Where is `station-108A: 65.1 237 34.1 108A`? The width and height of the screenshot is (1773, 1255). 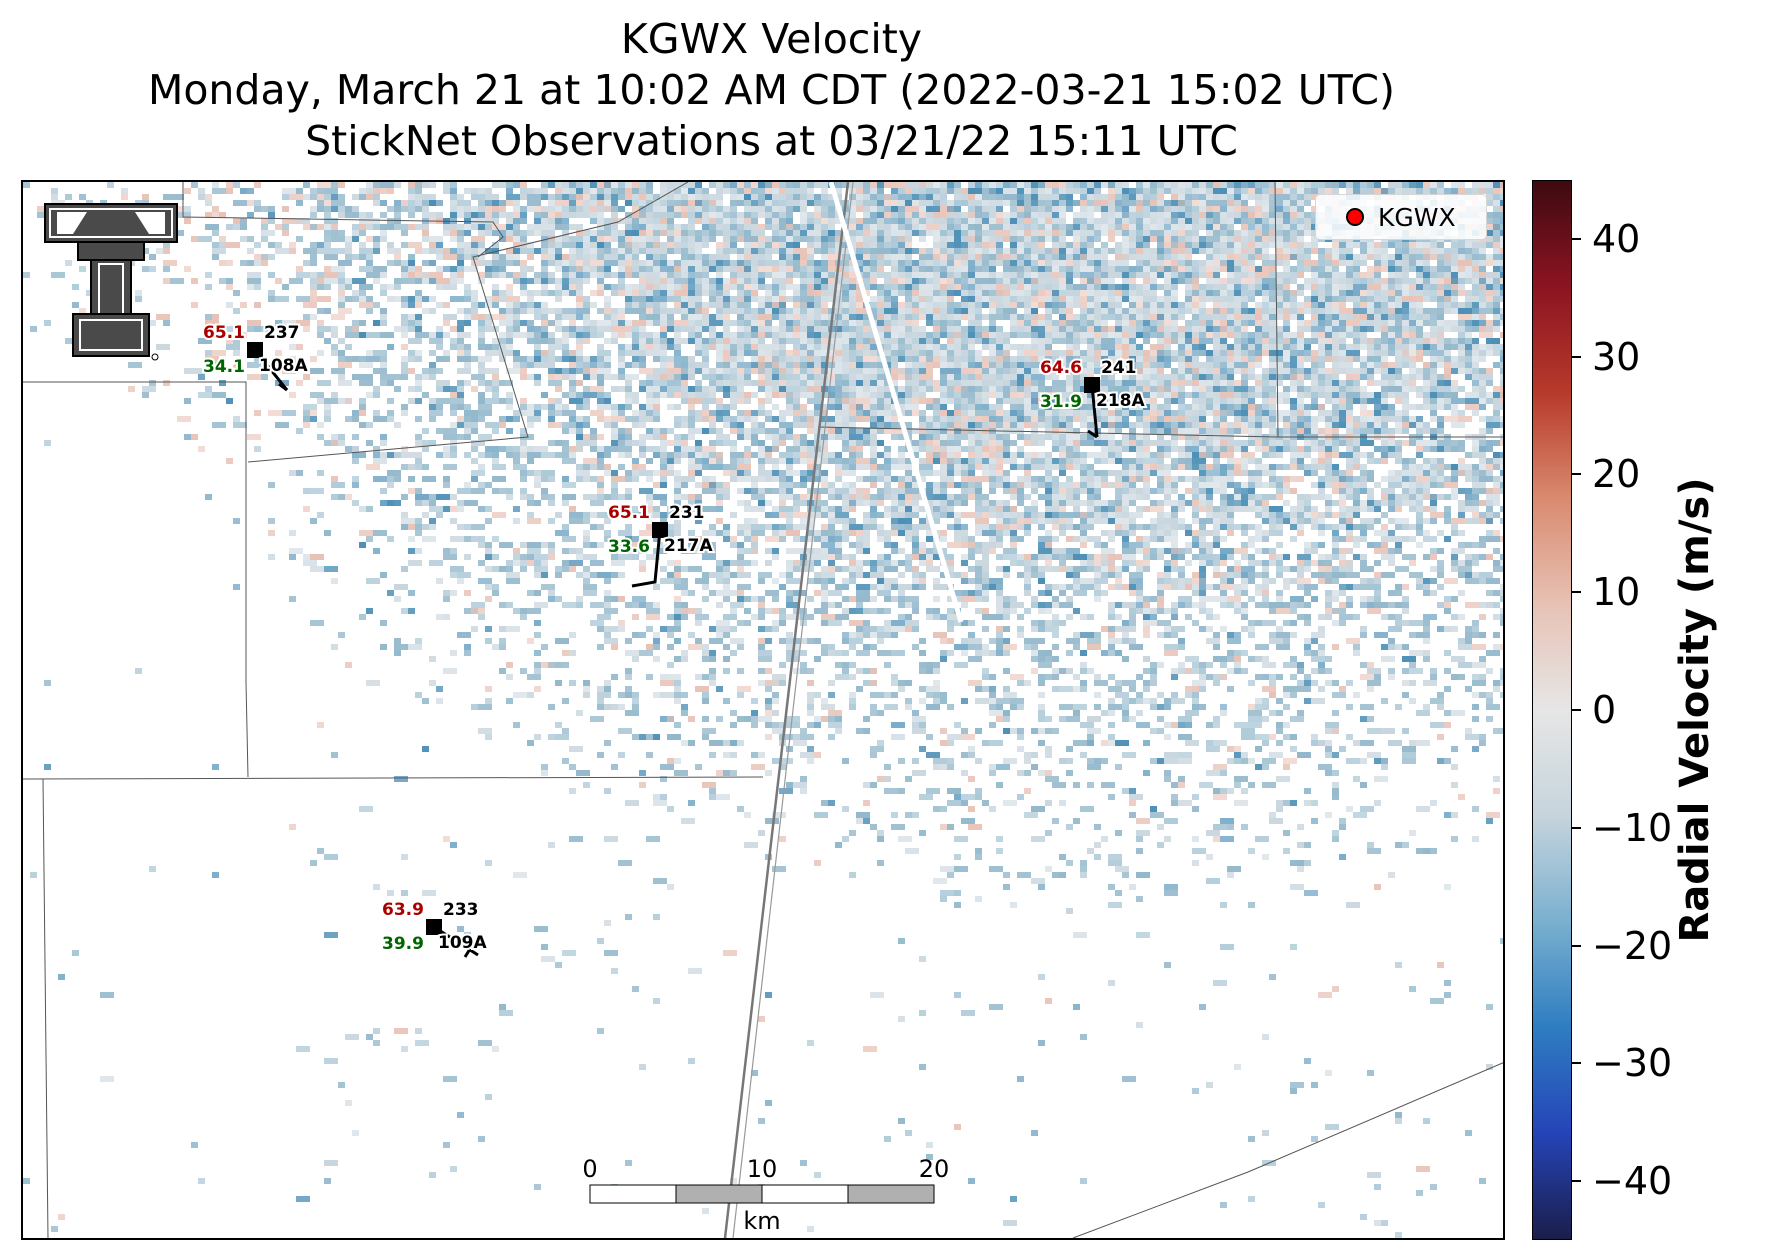
station-108A: 65.1 237 34.1 108A is located at coordinates (255, 356).